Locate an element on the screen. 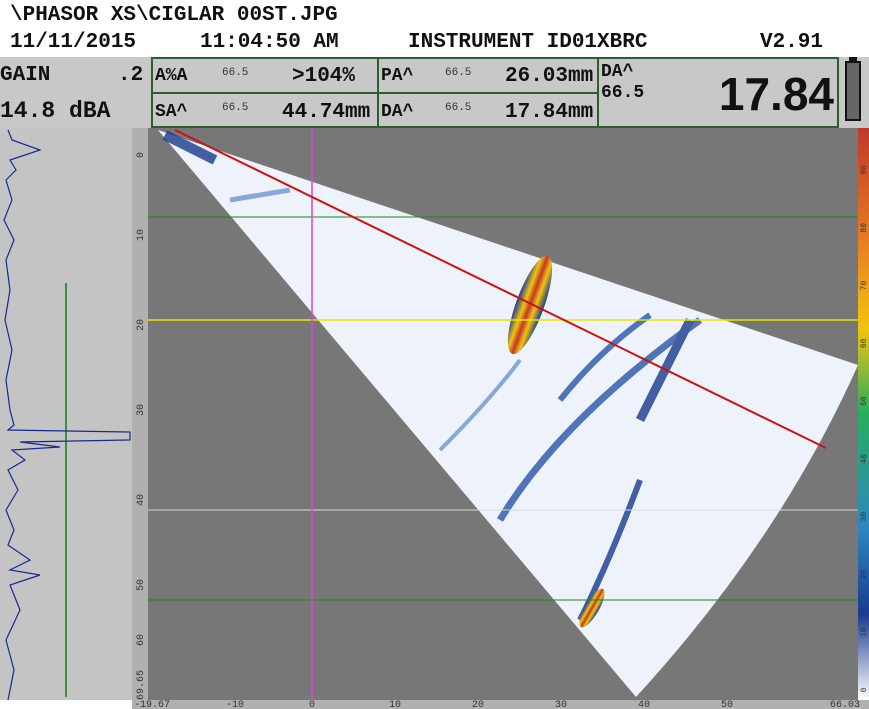 This screenshot has height=709, width=869. scale-label: -19.67 is located at coordinates (152, 704).